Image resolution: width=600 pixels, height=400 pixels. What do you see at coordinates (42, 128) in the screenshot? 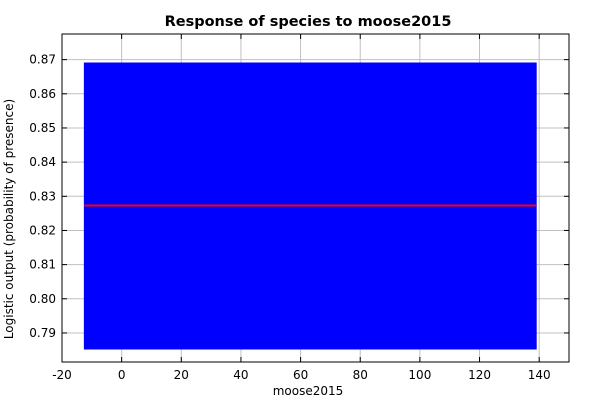
I see `y-tick-label: 0.85` at bounding box center [42, 128].